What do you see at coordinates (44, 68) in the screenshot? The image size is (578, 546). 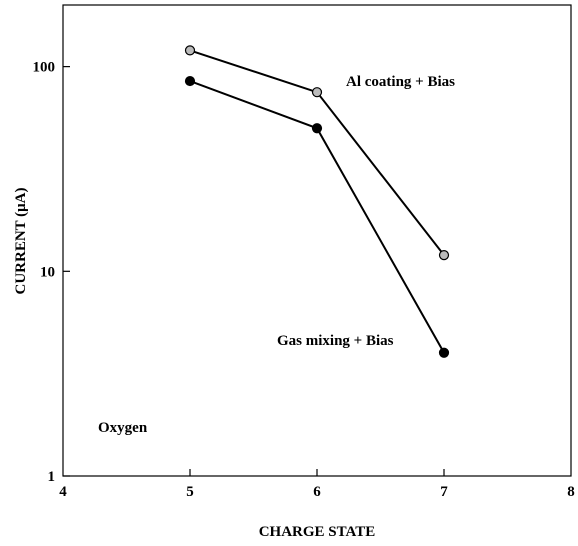 I see `y-tick-label: 100` at bounding box center [44, 68].